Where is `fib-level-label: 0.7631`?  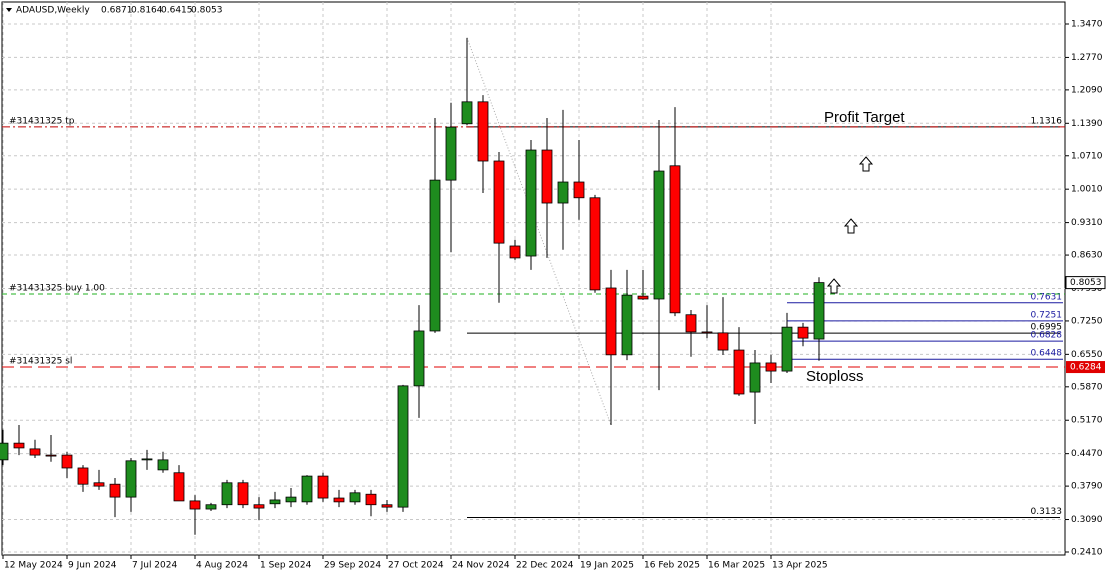 fib-level-label: 0.7631 is located at coordinates (1047, 297).